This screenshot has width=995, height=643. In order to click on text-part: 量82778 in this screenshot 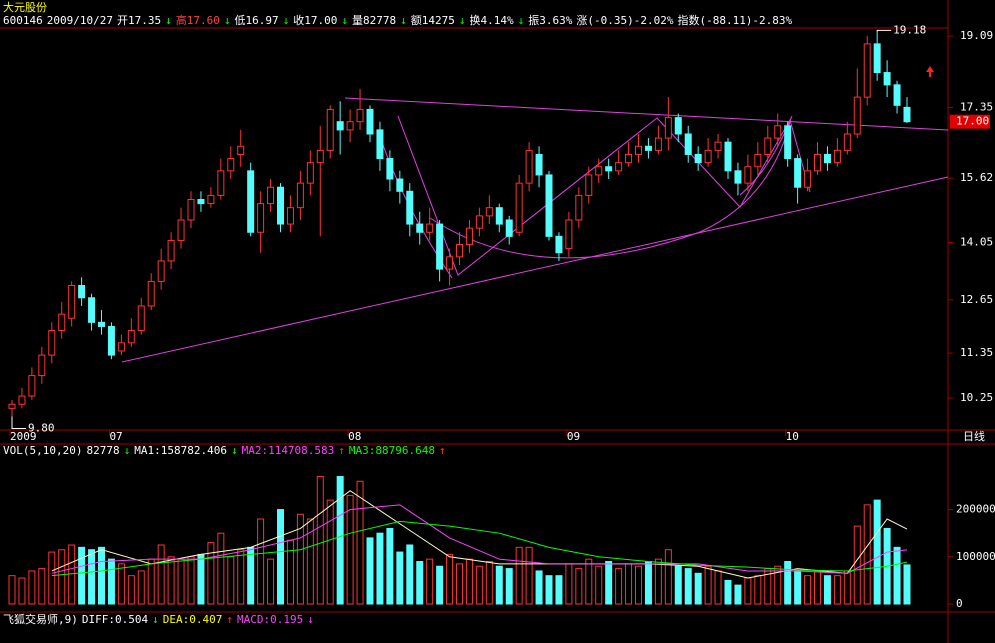, I will do `click(374, 20)`.